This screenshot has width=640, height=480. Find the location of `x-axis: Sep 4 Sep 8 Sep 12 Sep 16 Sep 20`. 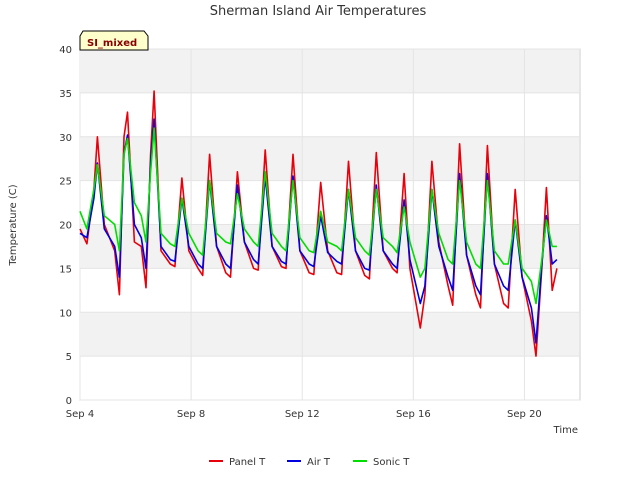

x-axis: Sep 4 Sep 8 Sep 12 Sep 16 Sep 20 is located at coordinates (304, 414).